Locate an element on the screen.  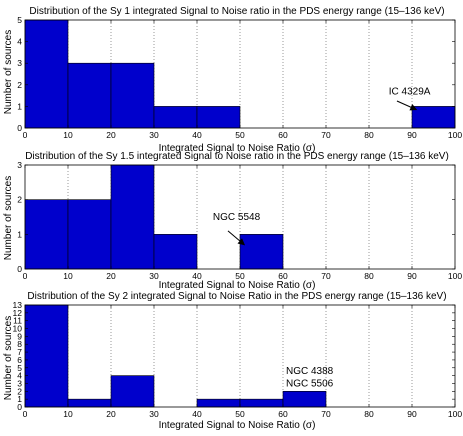
y-tick-label: 9 is located at coordinates (19, 336).